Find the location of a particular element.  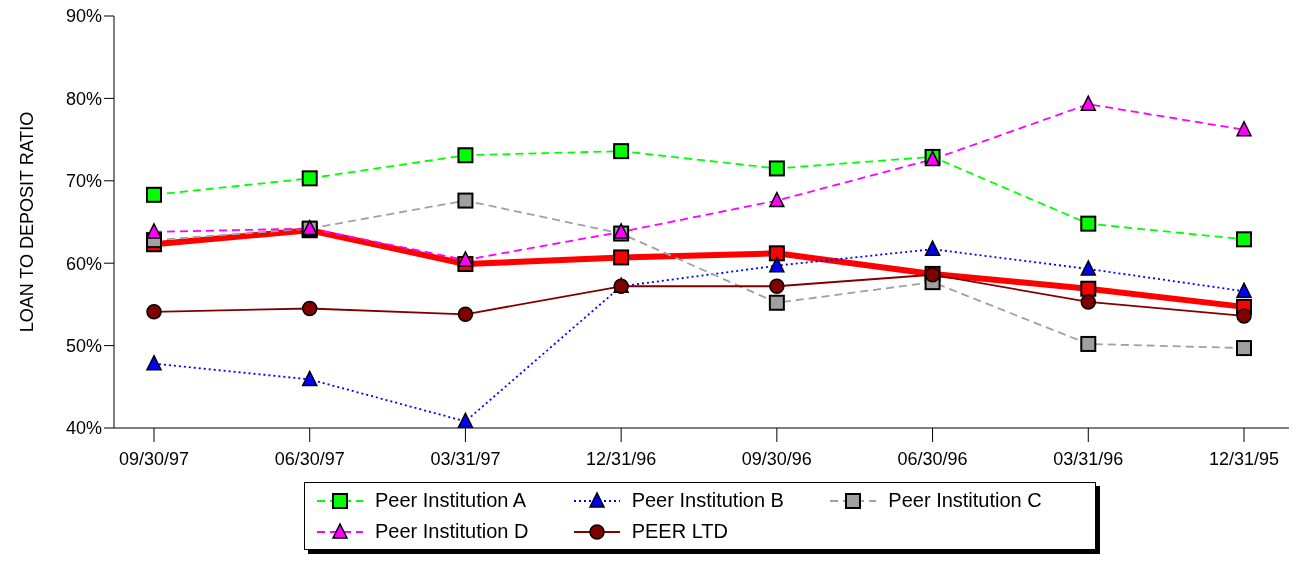

x-tick-label: 06/30/96 is located at coordinates (932, 458).